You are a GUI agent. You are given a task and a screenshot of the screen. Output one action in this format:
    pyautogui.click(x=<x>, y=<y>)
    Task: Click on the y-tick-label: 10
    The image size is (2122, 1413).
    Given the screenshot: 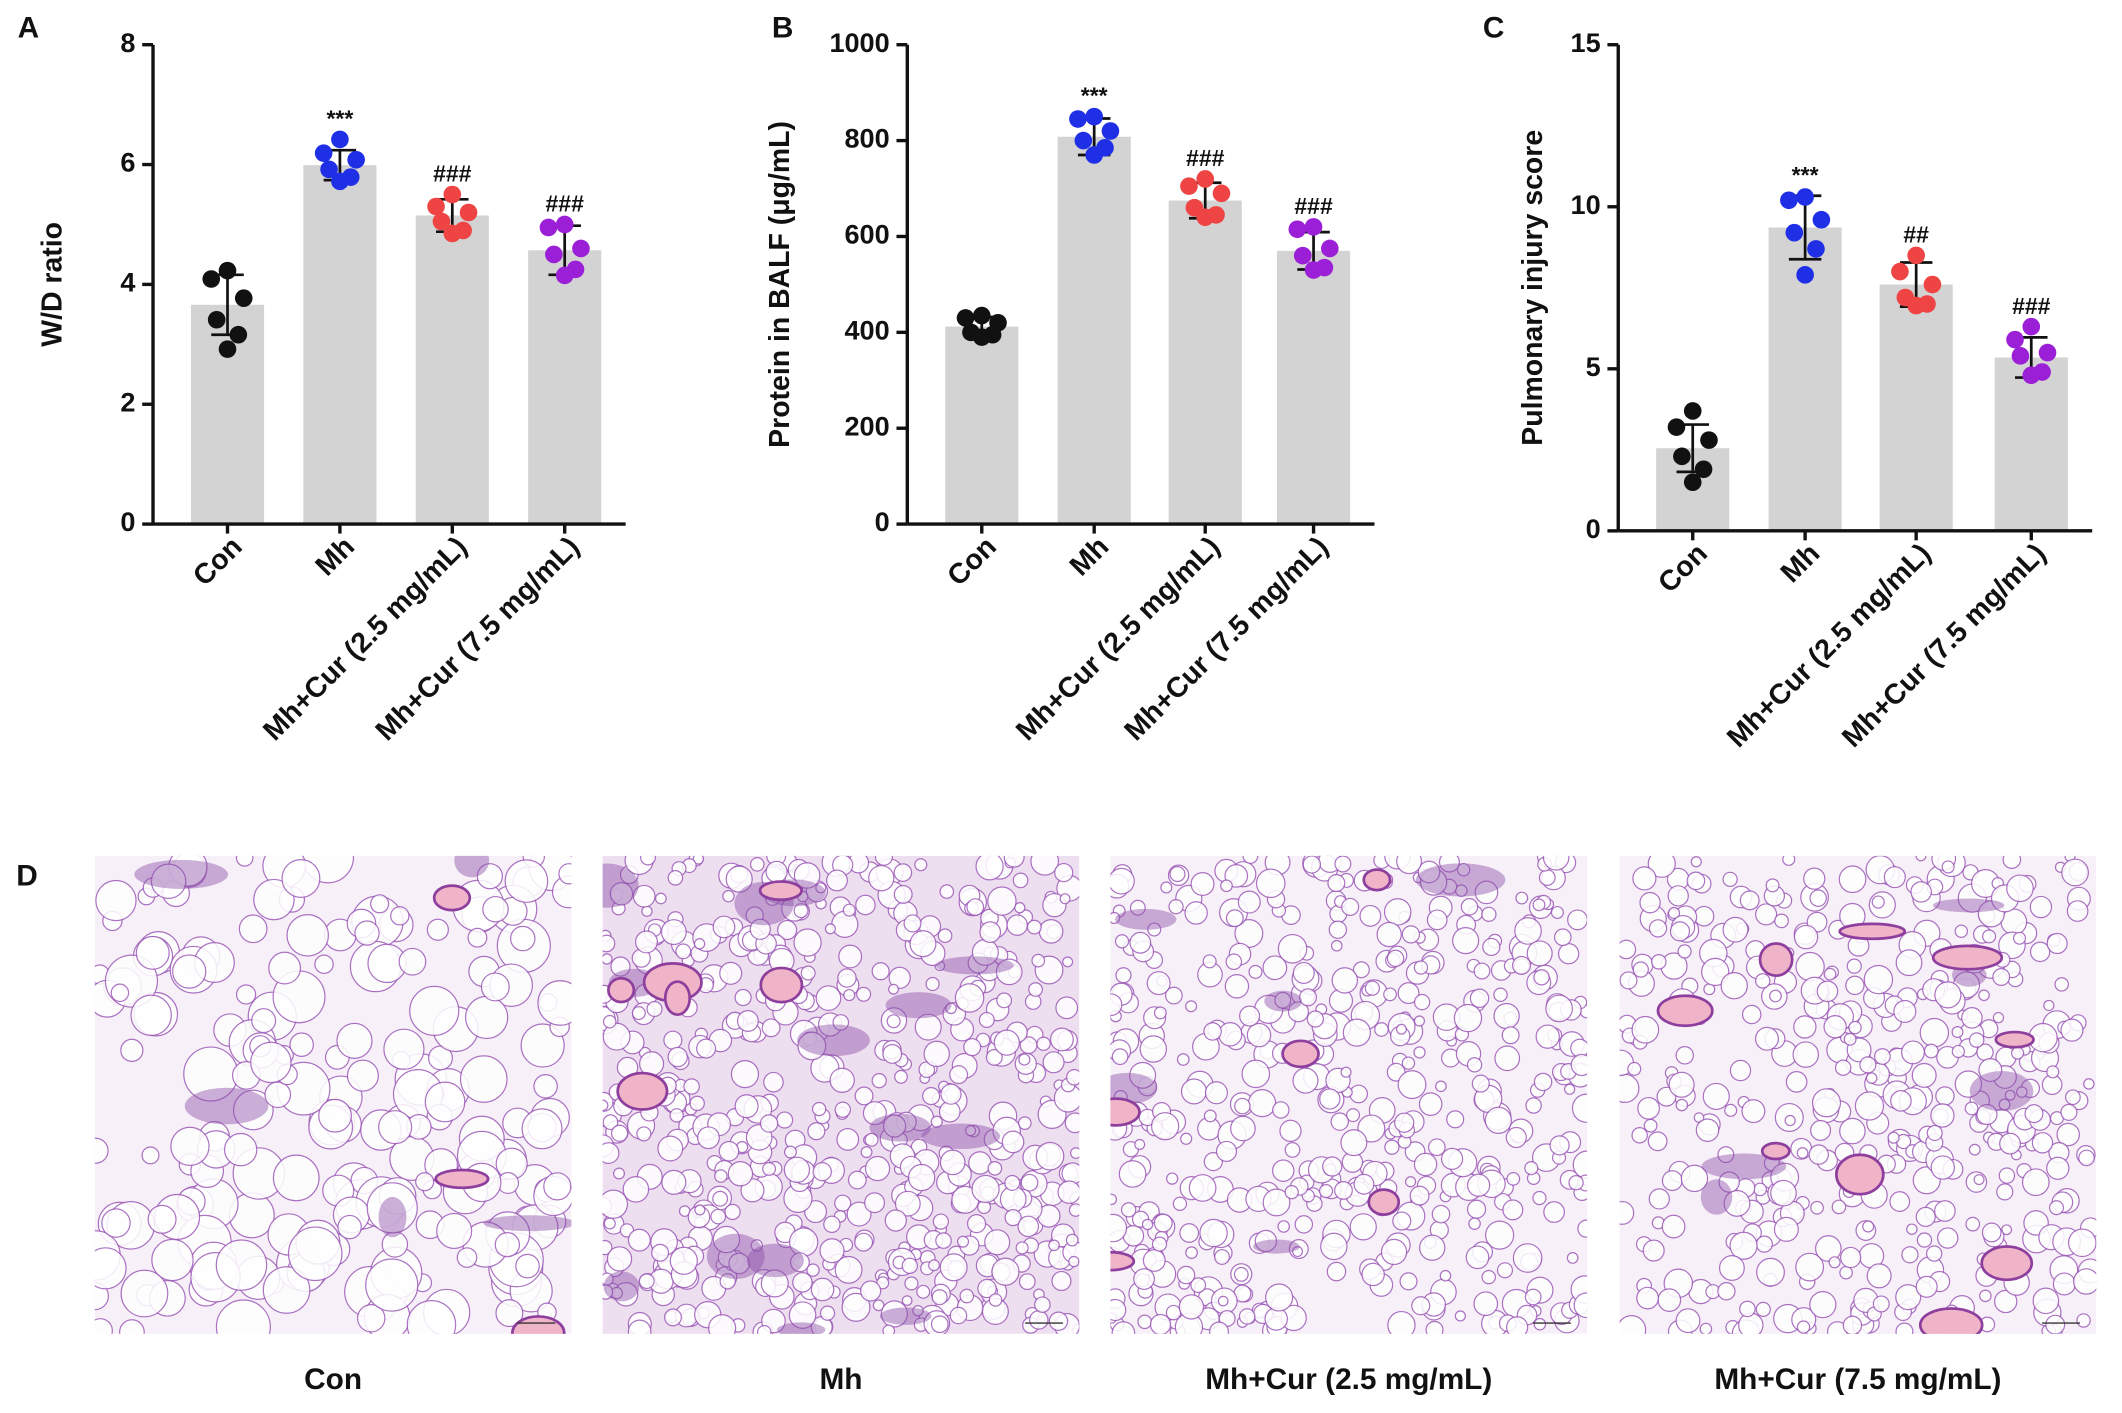 What is the action you would take?
    pyautogui.click(x=1586, y=204)
    